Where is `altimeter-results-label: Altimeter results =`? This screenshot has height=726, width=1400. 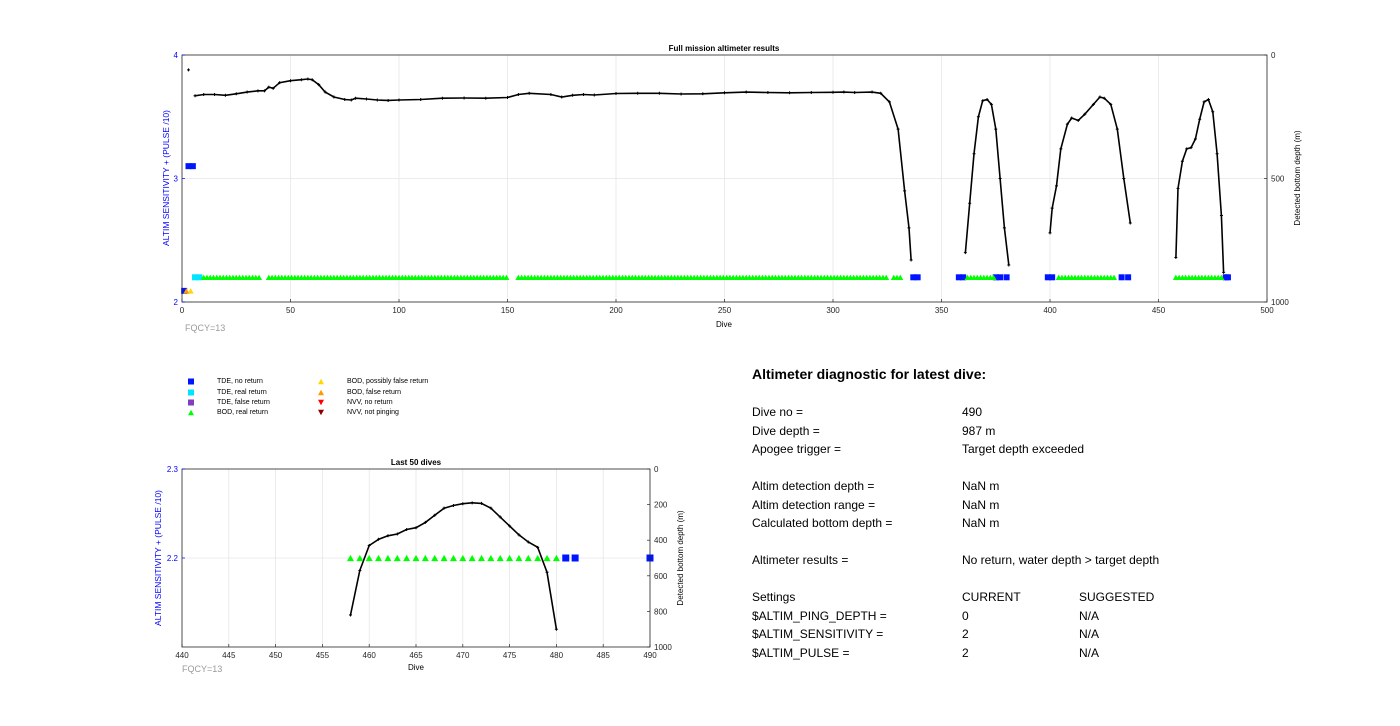 altimeter-results-label: Altimeter results = is located at coordinates (800, 560).